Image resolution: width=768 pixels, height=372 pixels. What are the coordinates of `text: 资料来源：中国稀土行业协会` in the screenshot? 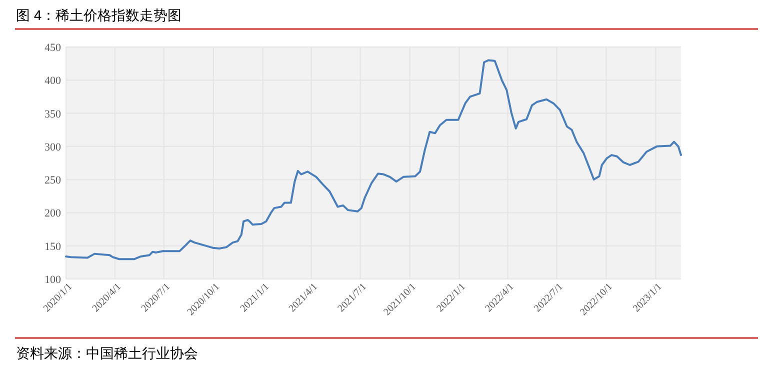 It's located at (107, 353).